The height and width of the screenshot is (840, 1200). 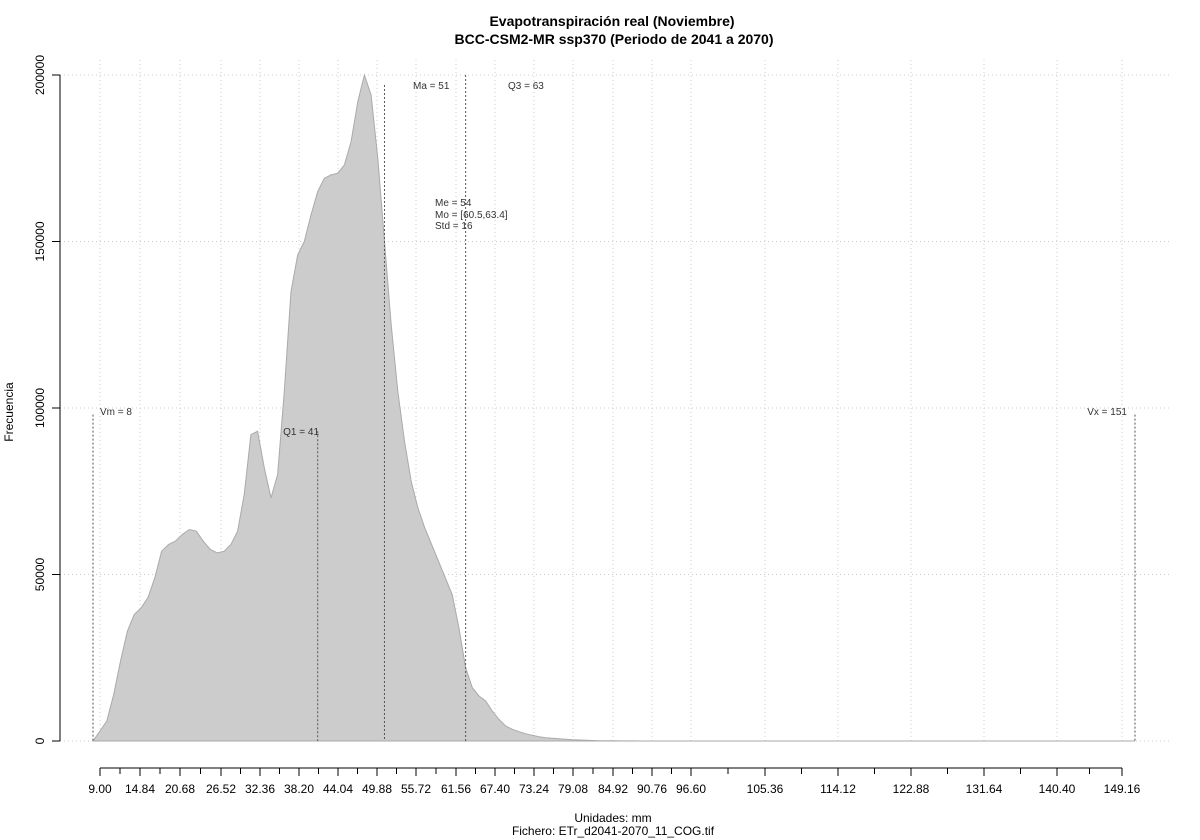 I want to click on x-tick-label: 9.00, so click(x=100, y=789).